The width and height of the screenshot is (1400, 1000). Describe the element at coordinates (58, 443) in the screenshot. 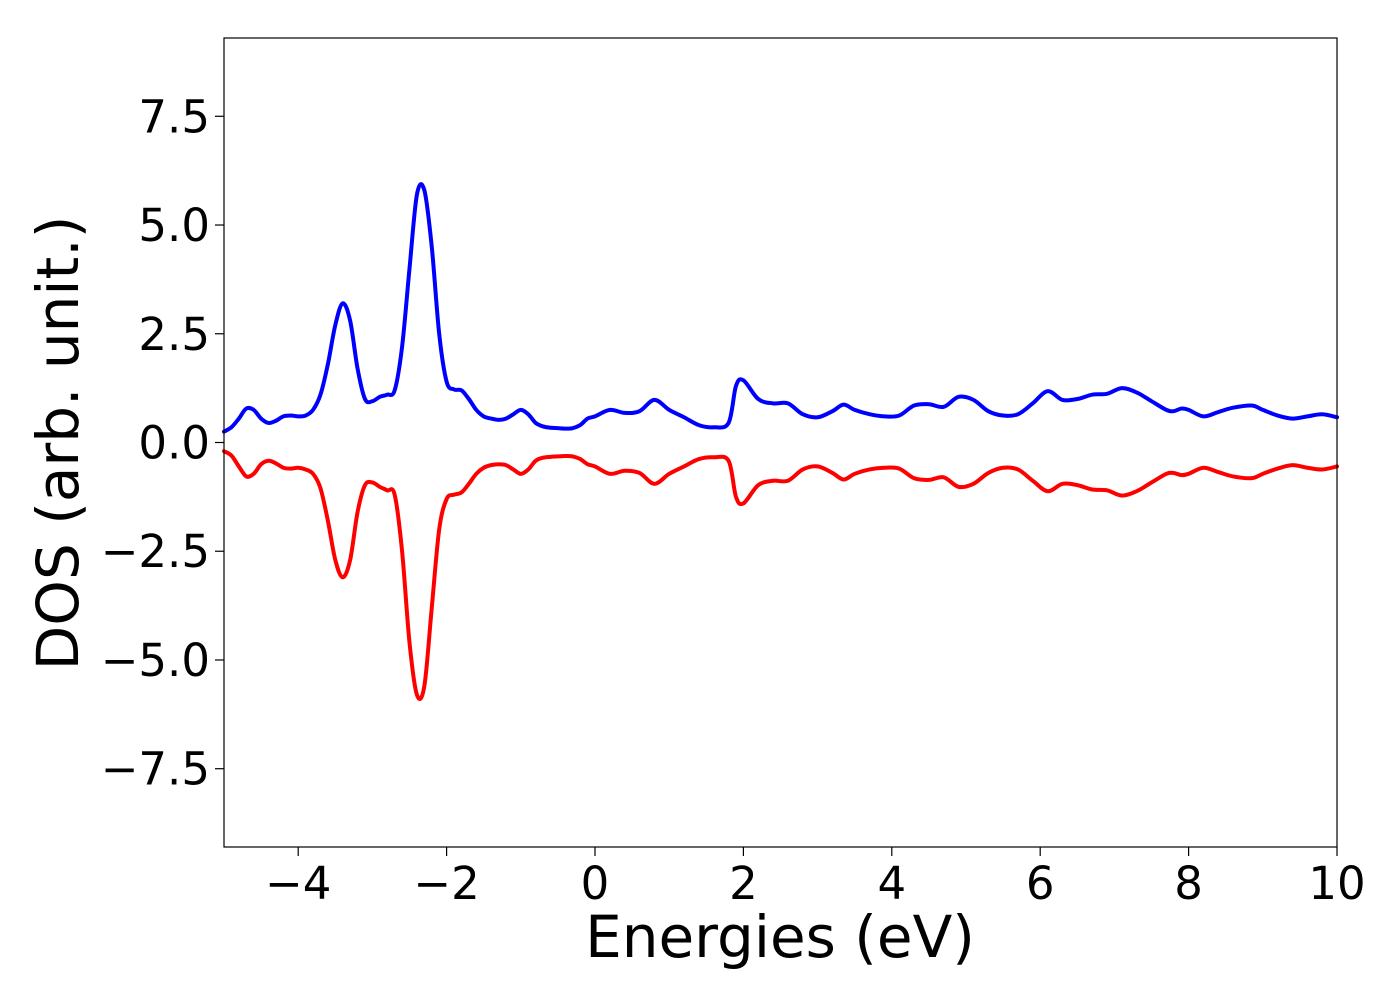

I see `y-axis-title: DOS (arb. unit.)` at that location.